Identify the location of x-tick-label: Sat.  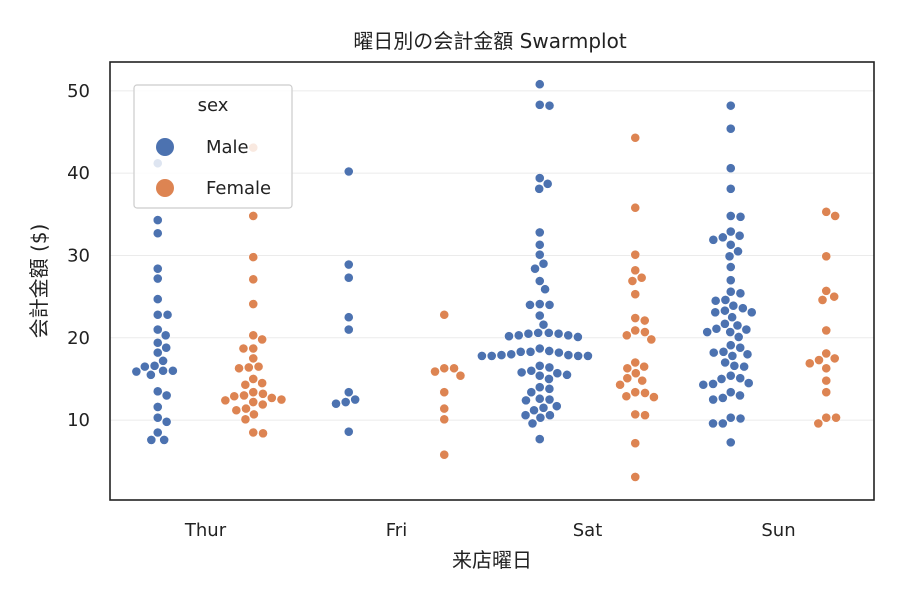
(588, 530).